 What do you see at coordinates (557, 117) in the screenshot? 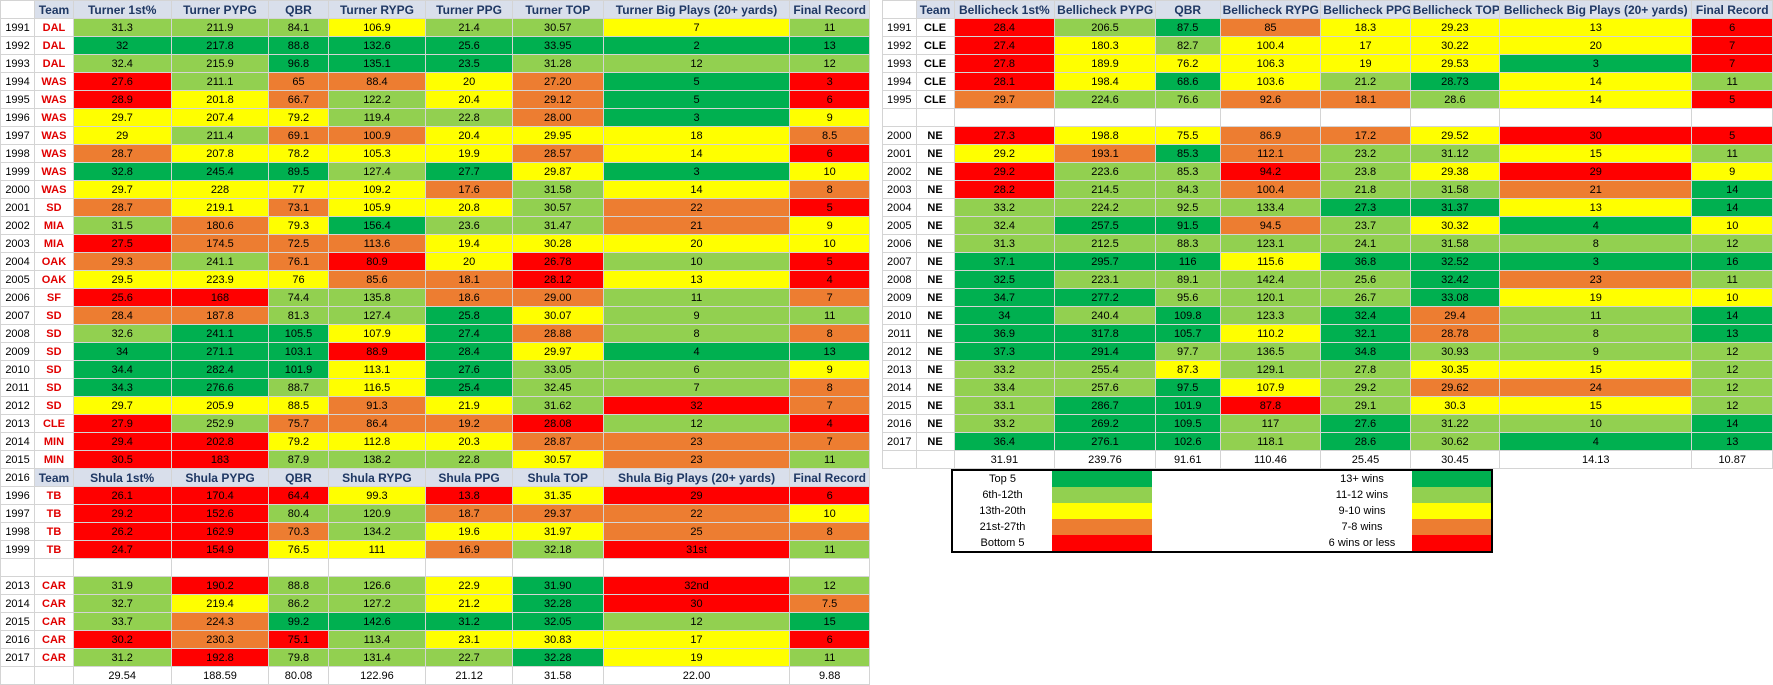
I see `stat-cell: 28.00` at bounding box center [557, 117].